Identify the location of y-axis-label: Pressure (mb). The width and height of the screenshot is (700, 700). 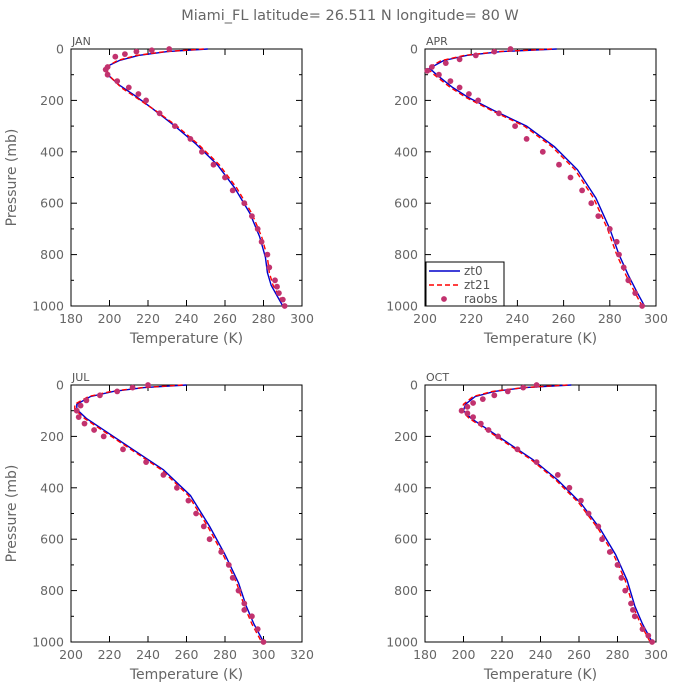
(12, 178).